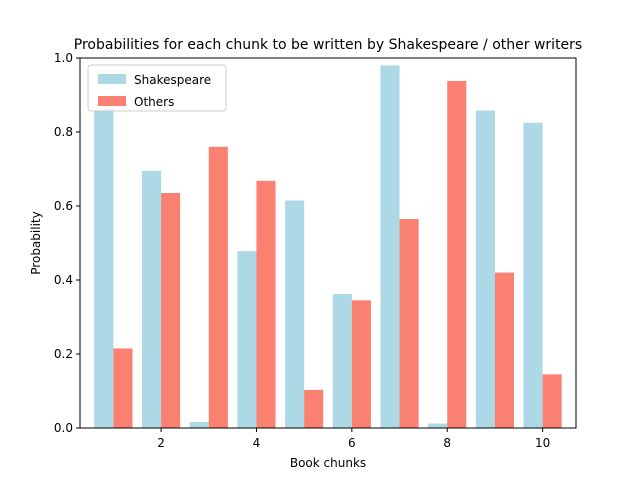 The width and height of the screenshot is (640, 484). What do you see at coordinates (257, 443) in the screenshot?
I see `x-tick-label: 4` at bounding box center [257, 443].